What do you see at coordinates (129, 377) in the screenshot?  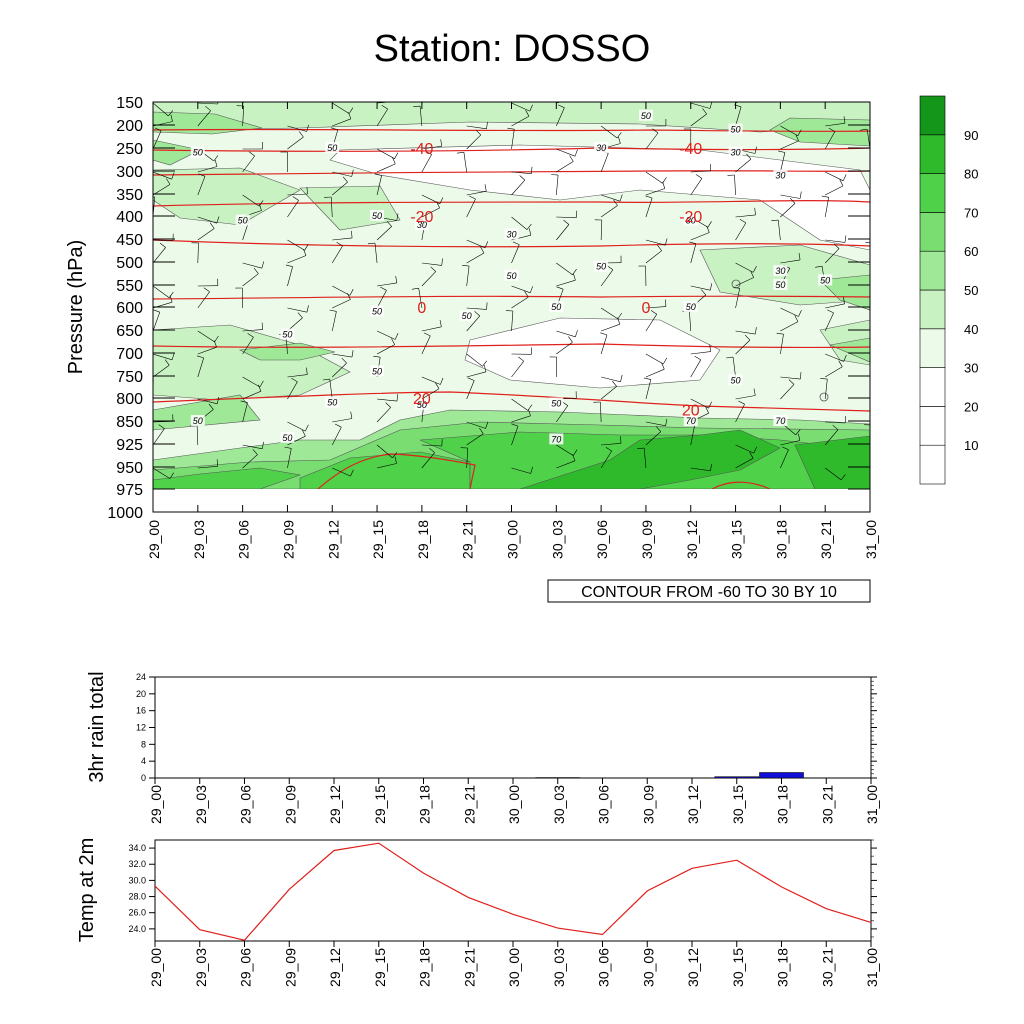 I see `y-tick-label: 750` at bounding box center [129, 377].